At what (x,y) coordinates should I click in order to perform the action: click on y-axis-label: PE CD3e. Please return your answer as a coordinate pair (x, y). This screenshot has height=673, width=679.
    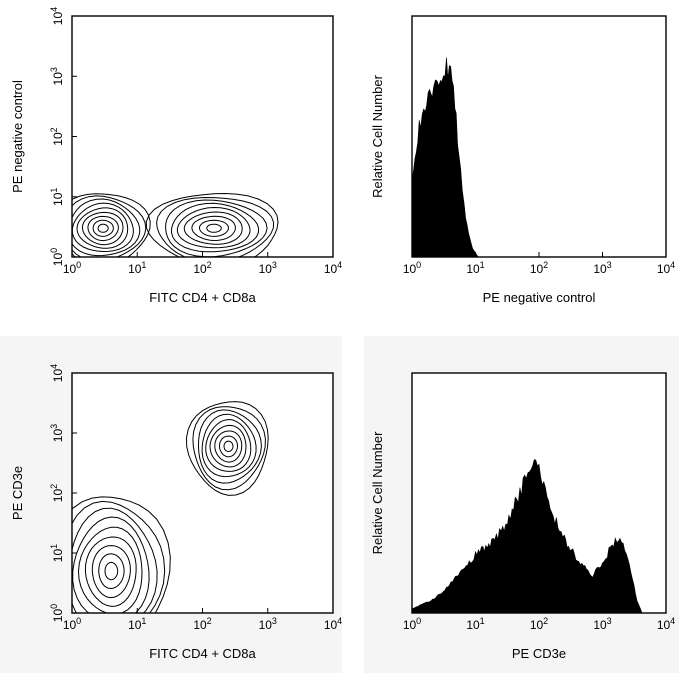
    Looking at the image, I should click on (17, 493).